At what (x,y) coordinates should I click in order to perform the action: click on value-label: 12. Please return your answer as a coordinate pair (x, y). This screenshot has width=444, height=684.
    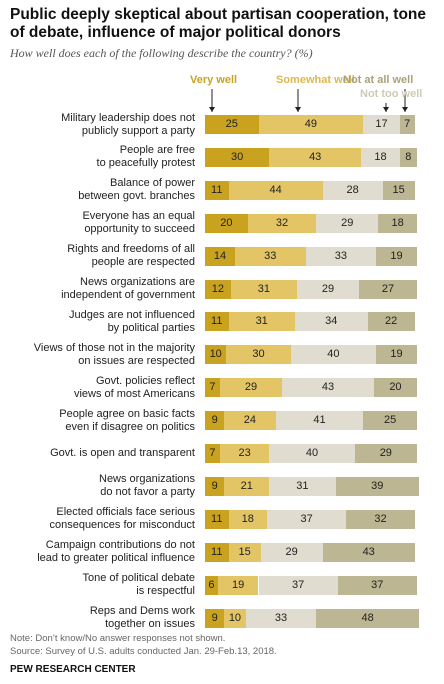
    Looking at the image, I should click on (217, 288).